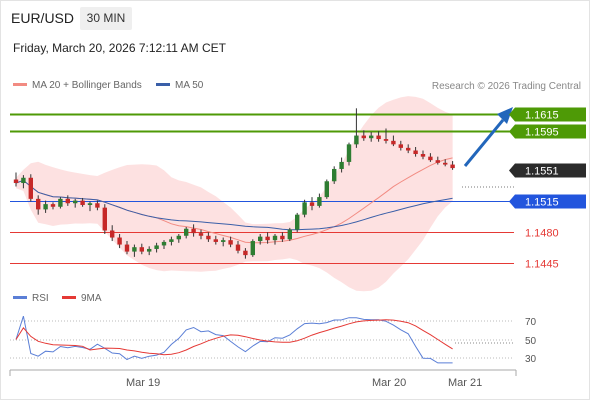  Describe the element at coordinates (263, 379) in the screenshot. I see `x-axis: Mar 19 Mar 20 Mar 21` at that location.